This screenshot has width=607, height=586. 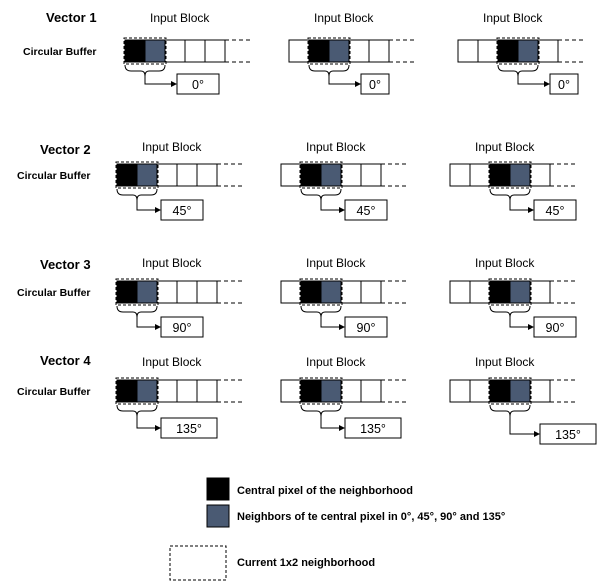 What do you see at coordinates (218, 489) in the screenshot?
I see `legend-central-swatch` at bounding box center [218, 489].